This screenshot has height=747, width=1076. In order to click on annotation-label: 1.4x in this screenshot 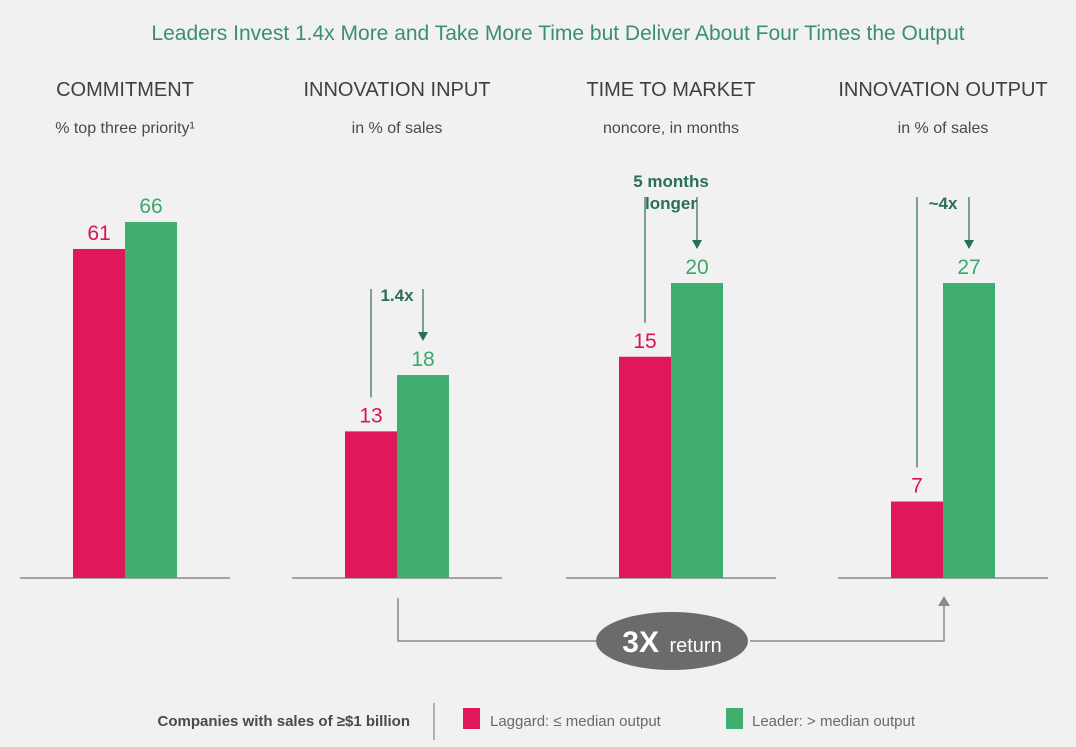, I will do `click(397, 295)`.